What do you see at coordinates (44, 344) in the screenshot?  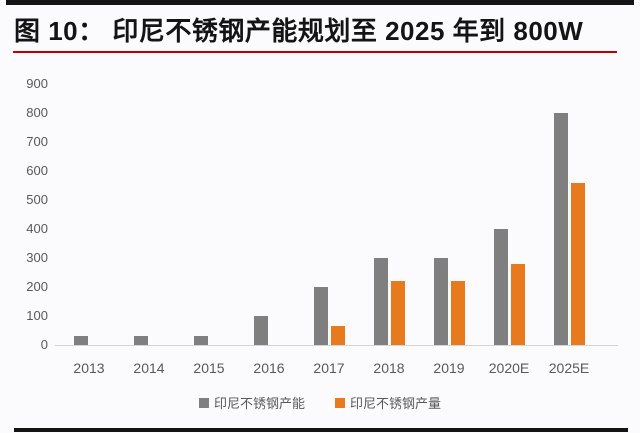 I see `y-tick-label: 0` at bounding box center [44, 344].